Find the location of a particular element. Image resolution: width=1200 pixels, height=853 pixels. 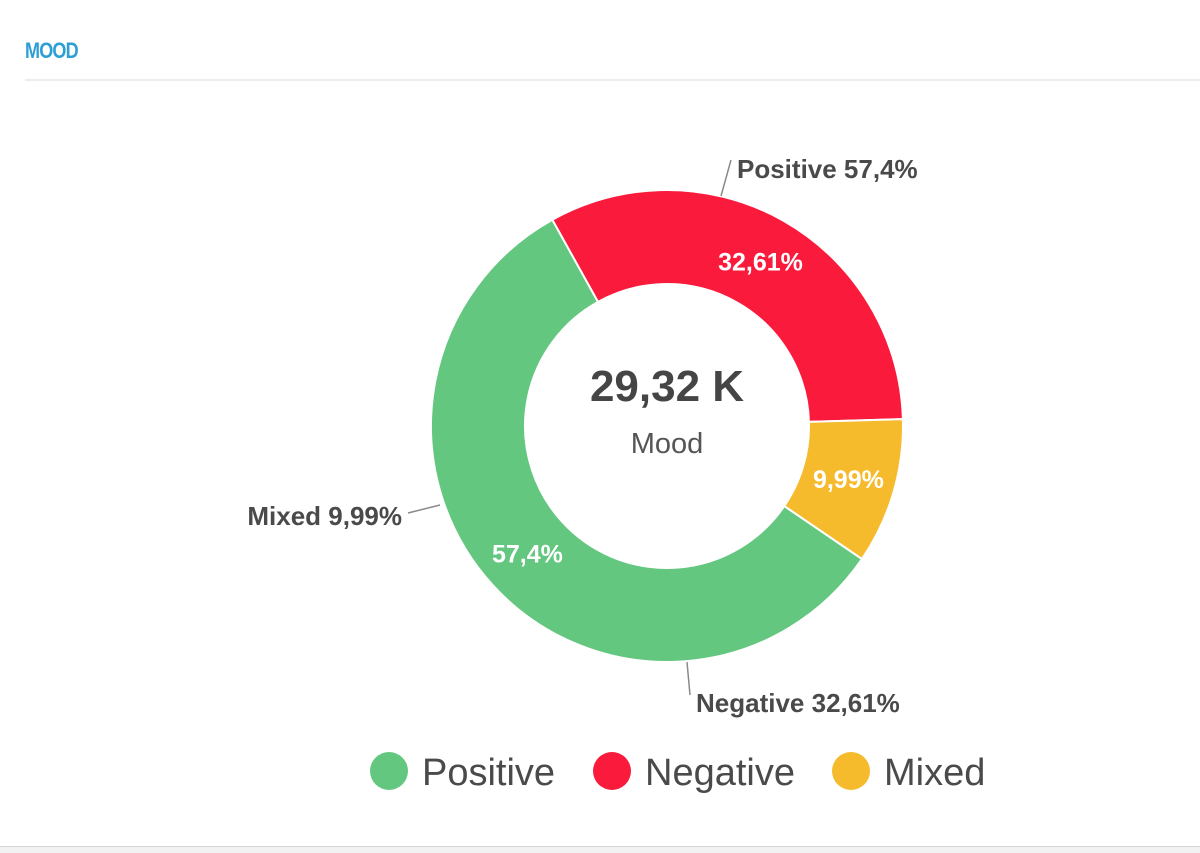

legend-item-mixed: Mixed is located at coordinates (908, 773).